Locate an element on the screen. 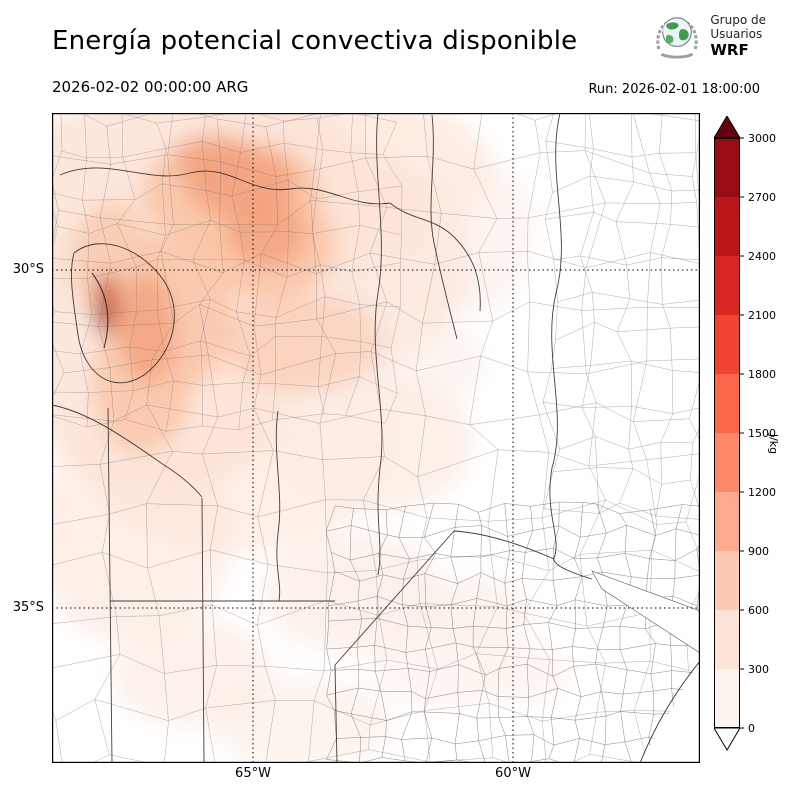  colorbar-tick-label: 300 is located at coordinates (758, 669).